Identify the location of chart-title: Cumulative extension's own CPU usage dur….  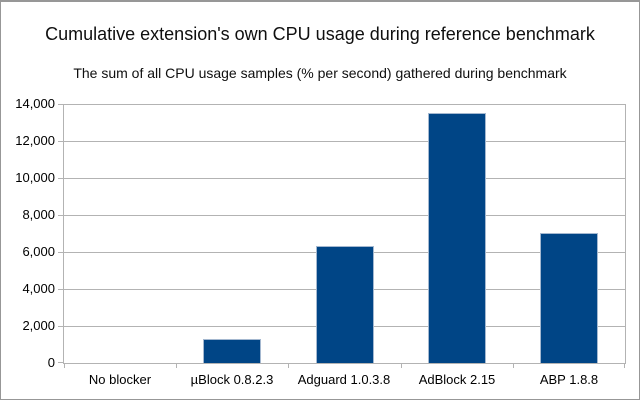
(320, 34).